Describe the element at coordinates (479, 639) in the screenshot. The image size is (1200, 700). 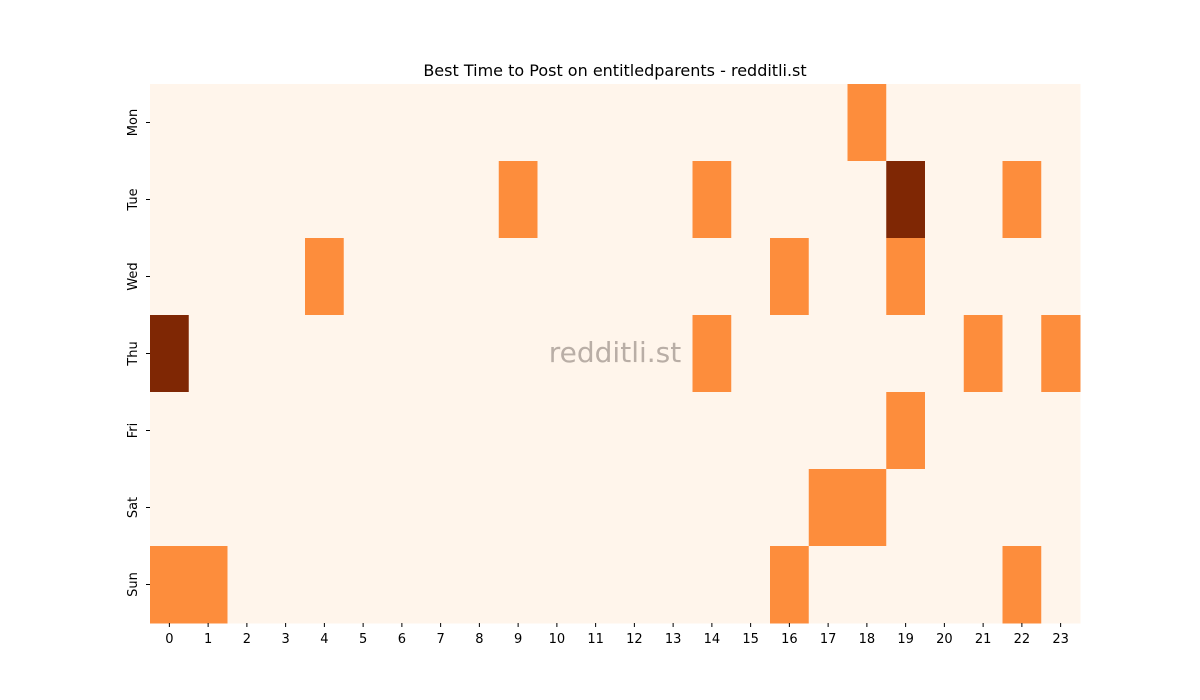
I see `x-tick-label: 8` at that location.